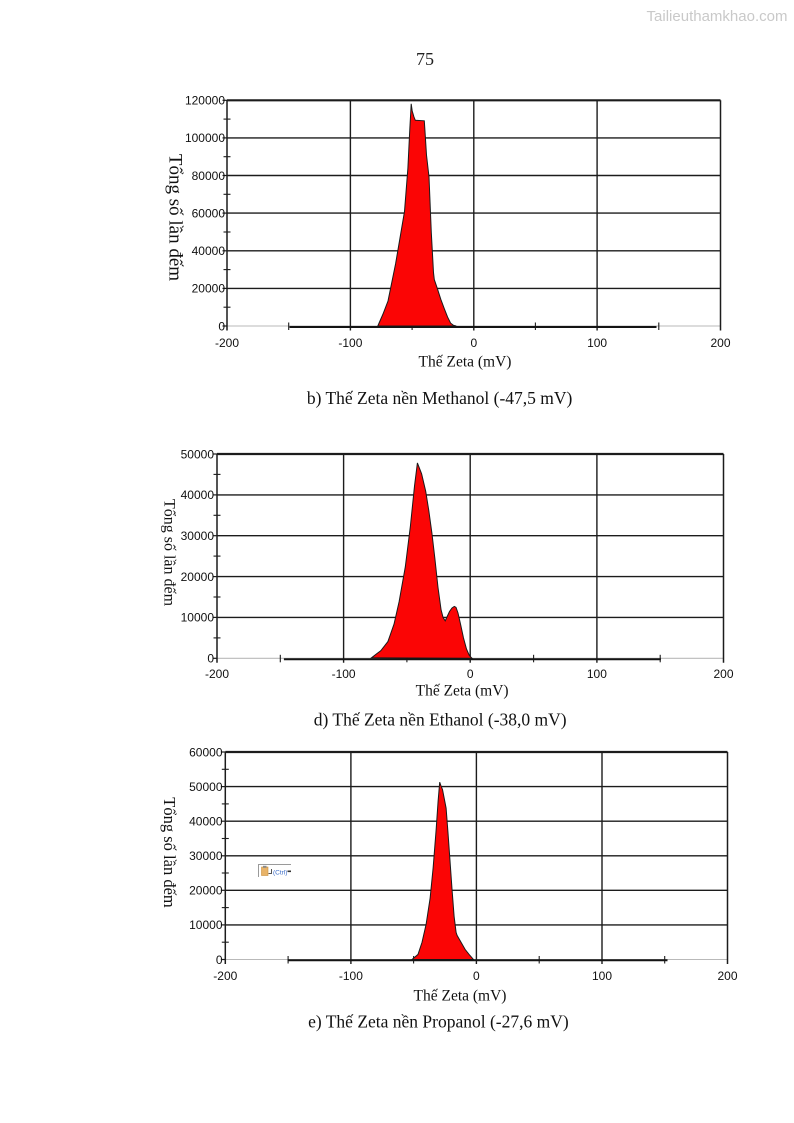  Describe the element at coordinates (280, 873) in the screenshot. I see `svg-text: (Ctrl)` at that location.